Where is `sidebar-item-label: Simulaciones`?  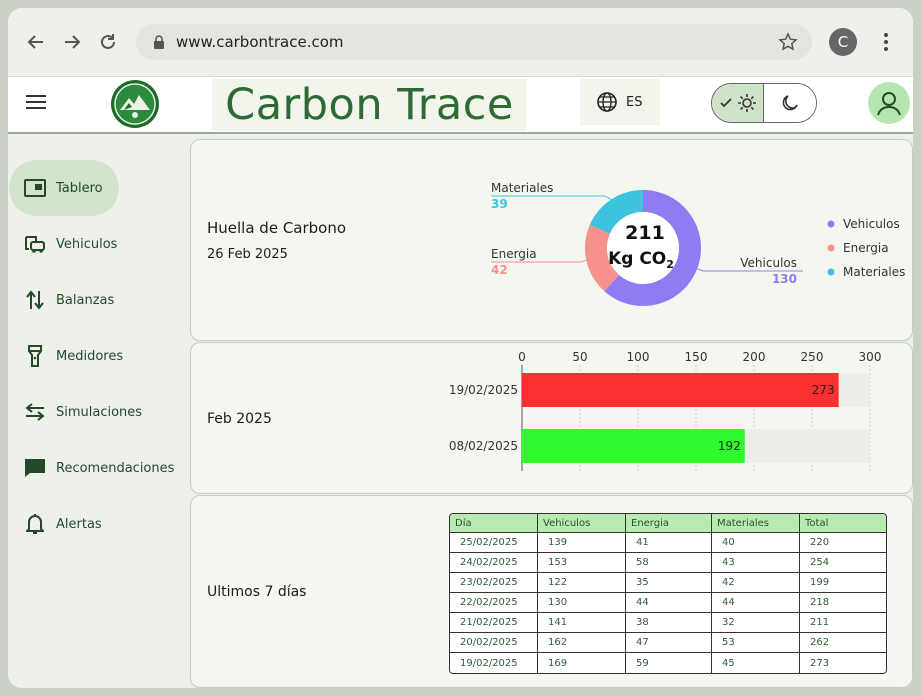 sidebar-item-label: Simulaciones is located at coordinates (99, 412).